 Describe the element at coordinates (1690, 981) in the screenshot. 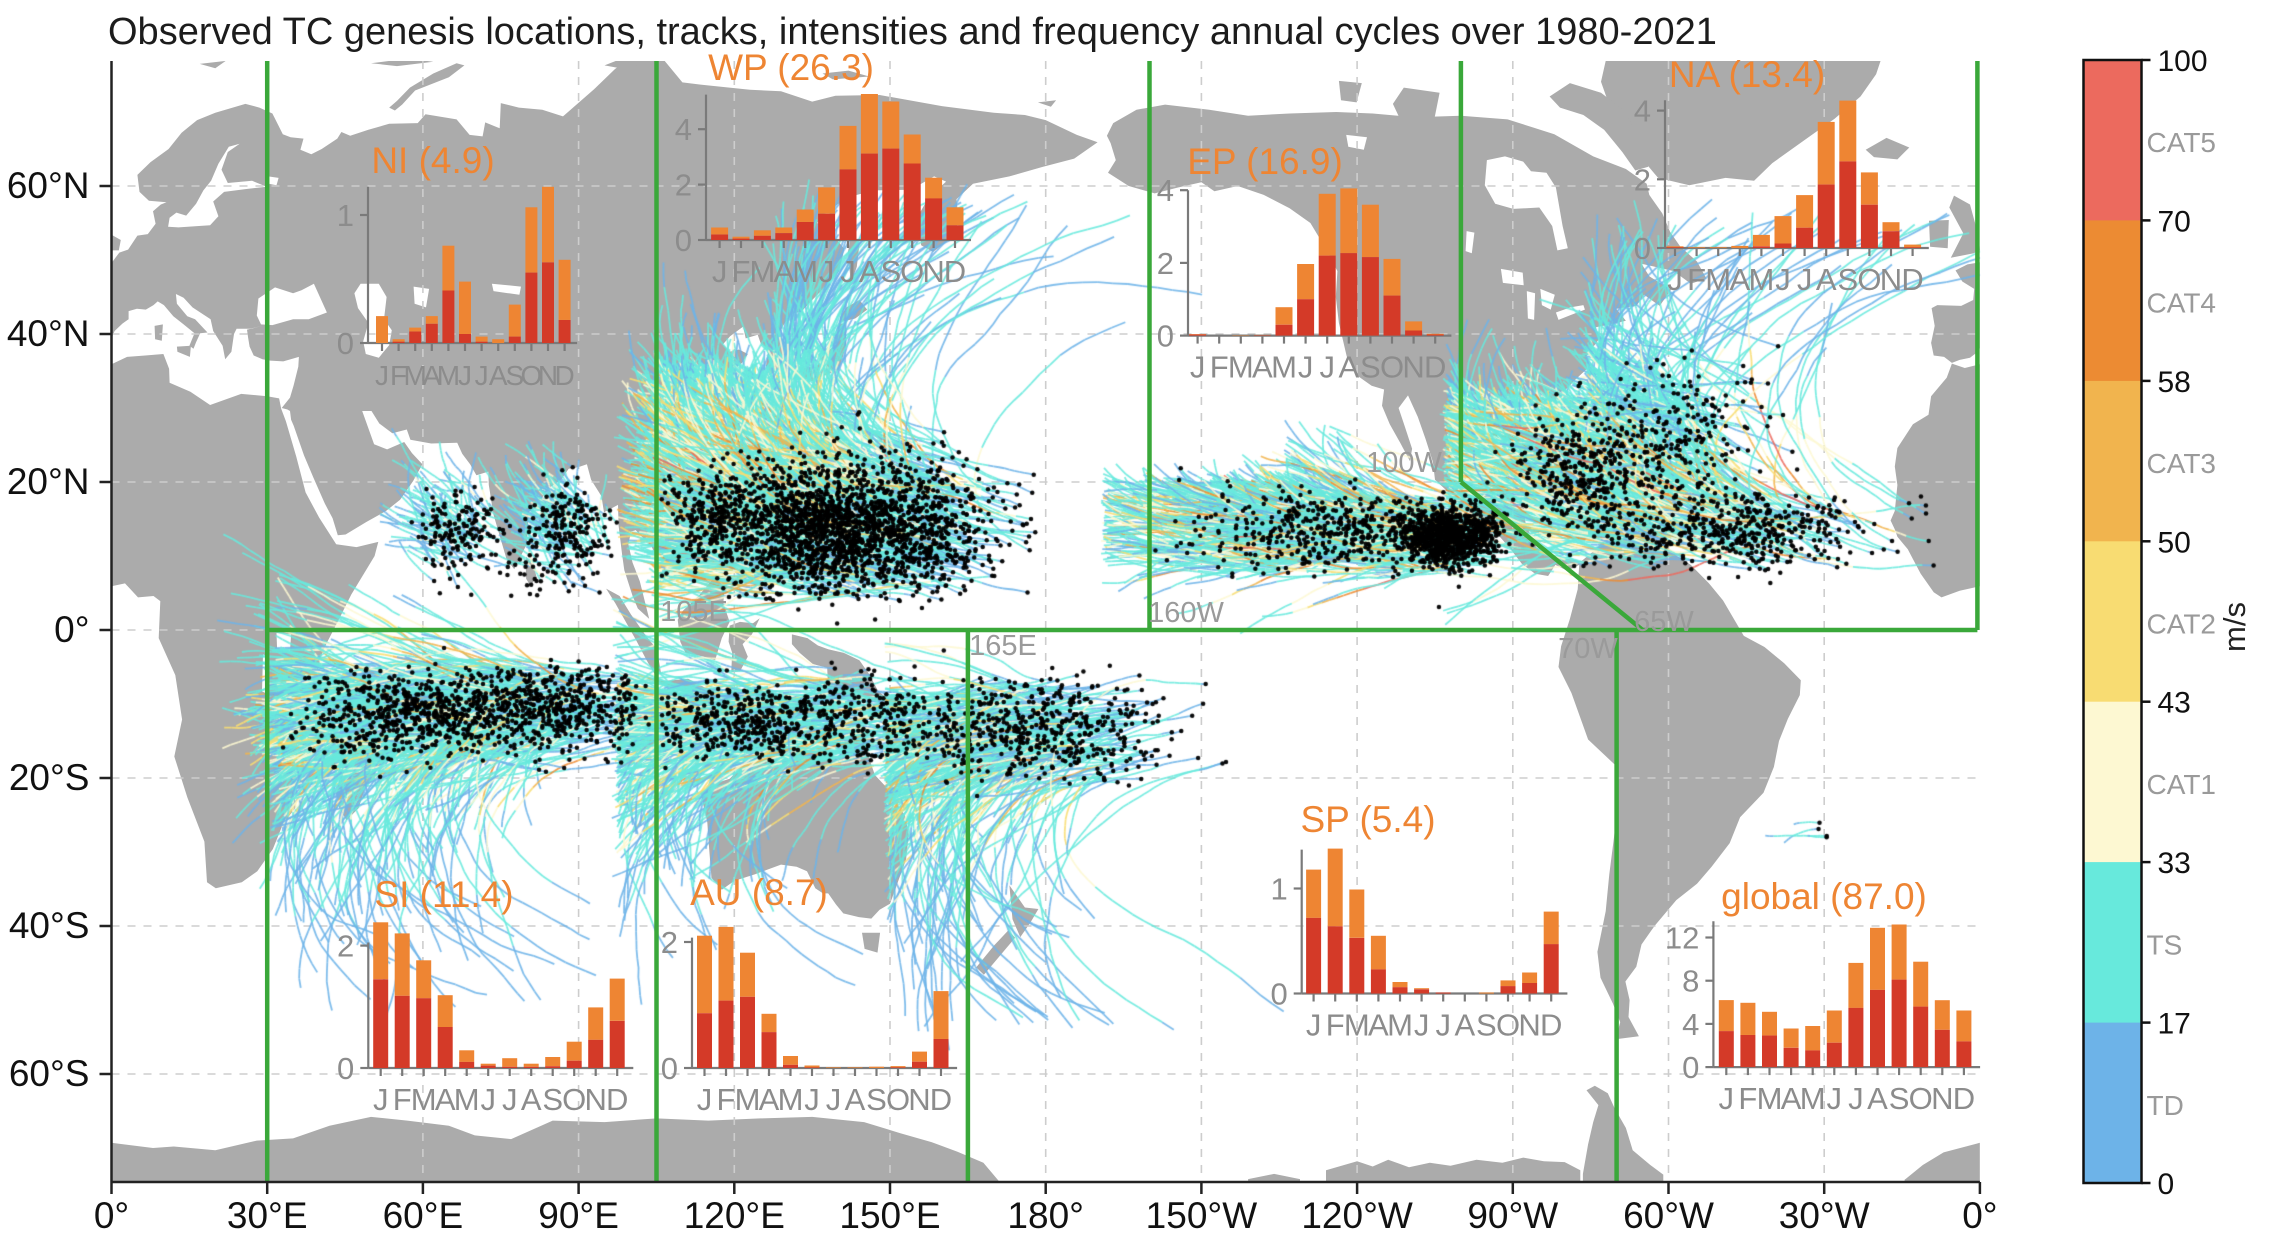

I see `svg-text: 8` at that location.